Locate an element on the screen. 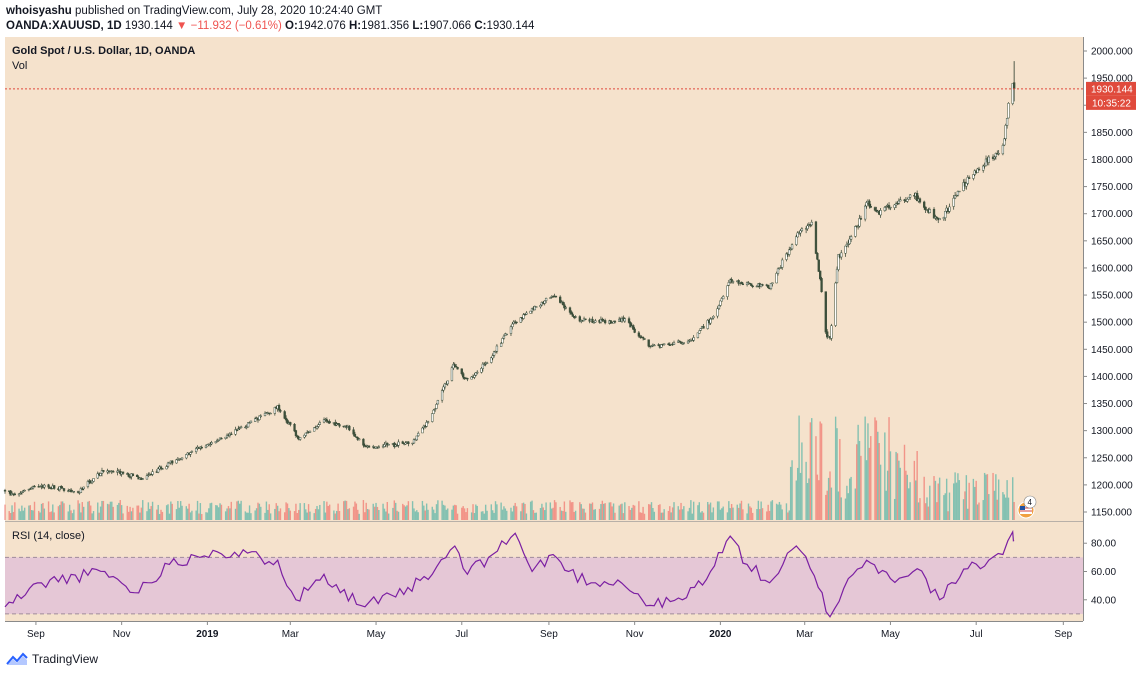  price-tick-label: 1500.000 is located at coordinates (1112, 323).